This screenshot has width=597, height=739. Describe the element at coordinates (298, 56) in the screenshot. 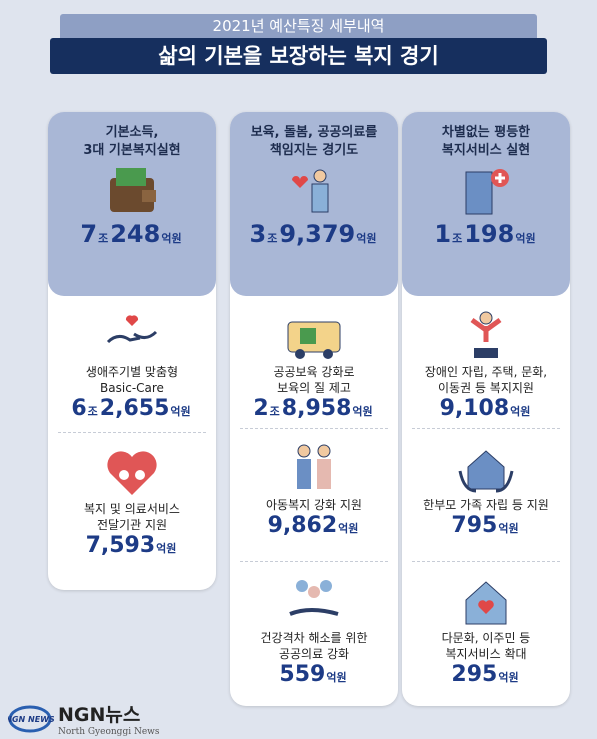

I see `title-bar: 삶의 기본을 보장하는 복지 경기` at that location.